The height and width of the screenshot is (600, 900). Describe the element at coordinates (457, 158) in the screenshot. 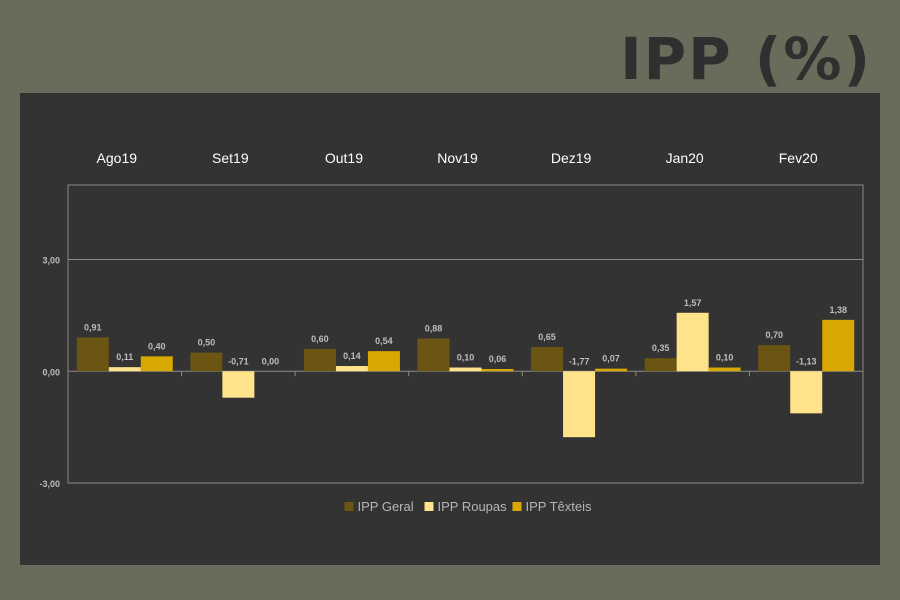

I see `category-label: Nov19` at that location.